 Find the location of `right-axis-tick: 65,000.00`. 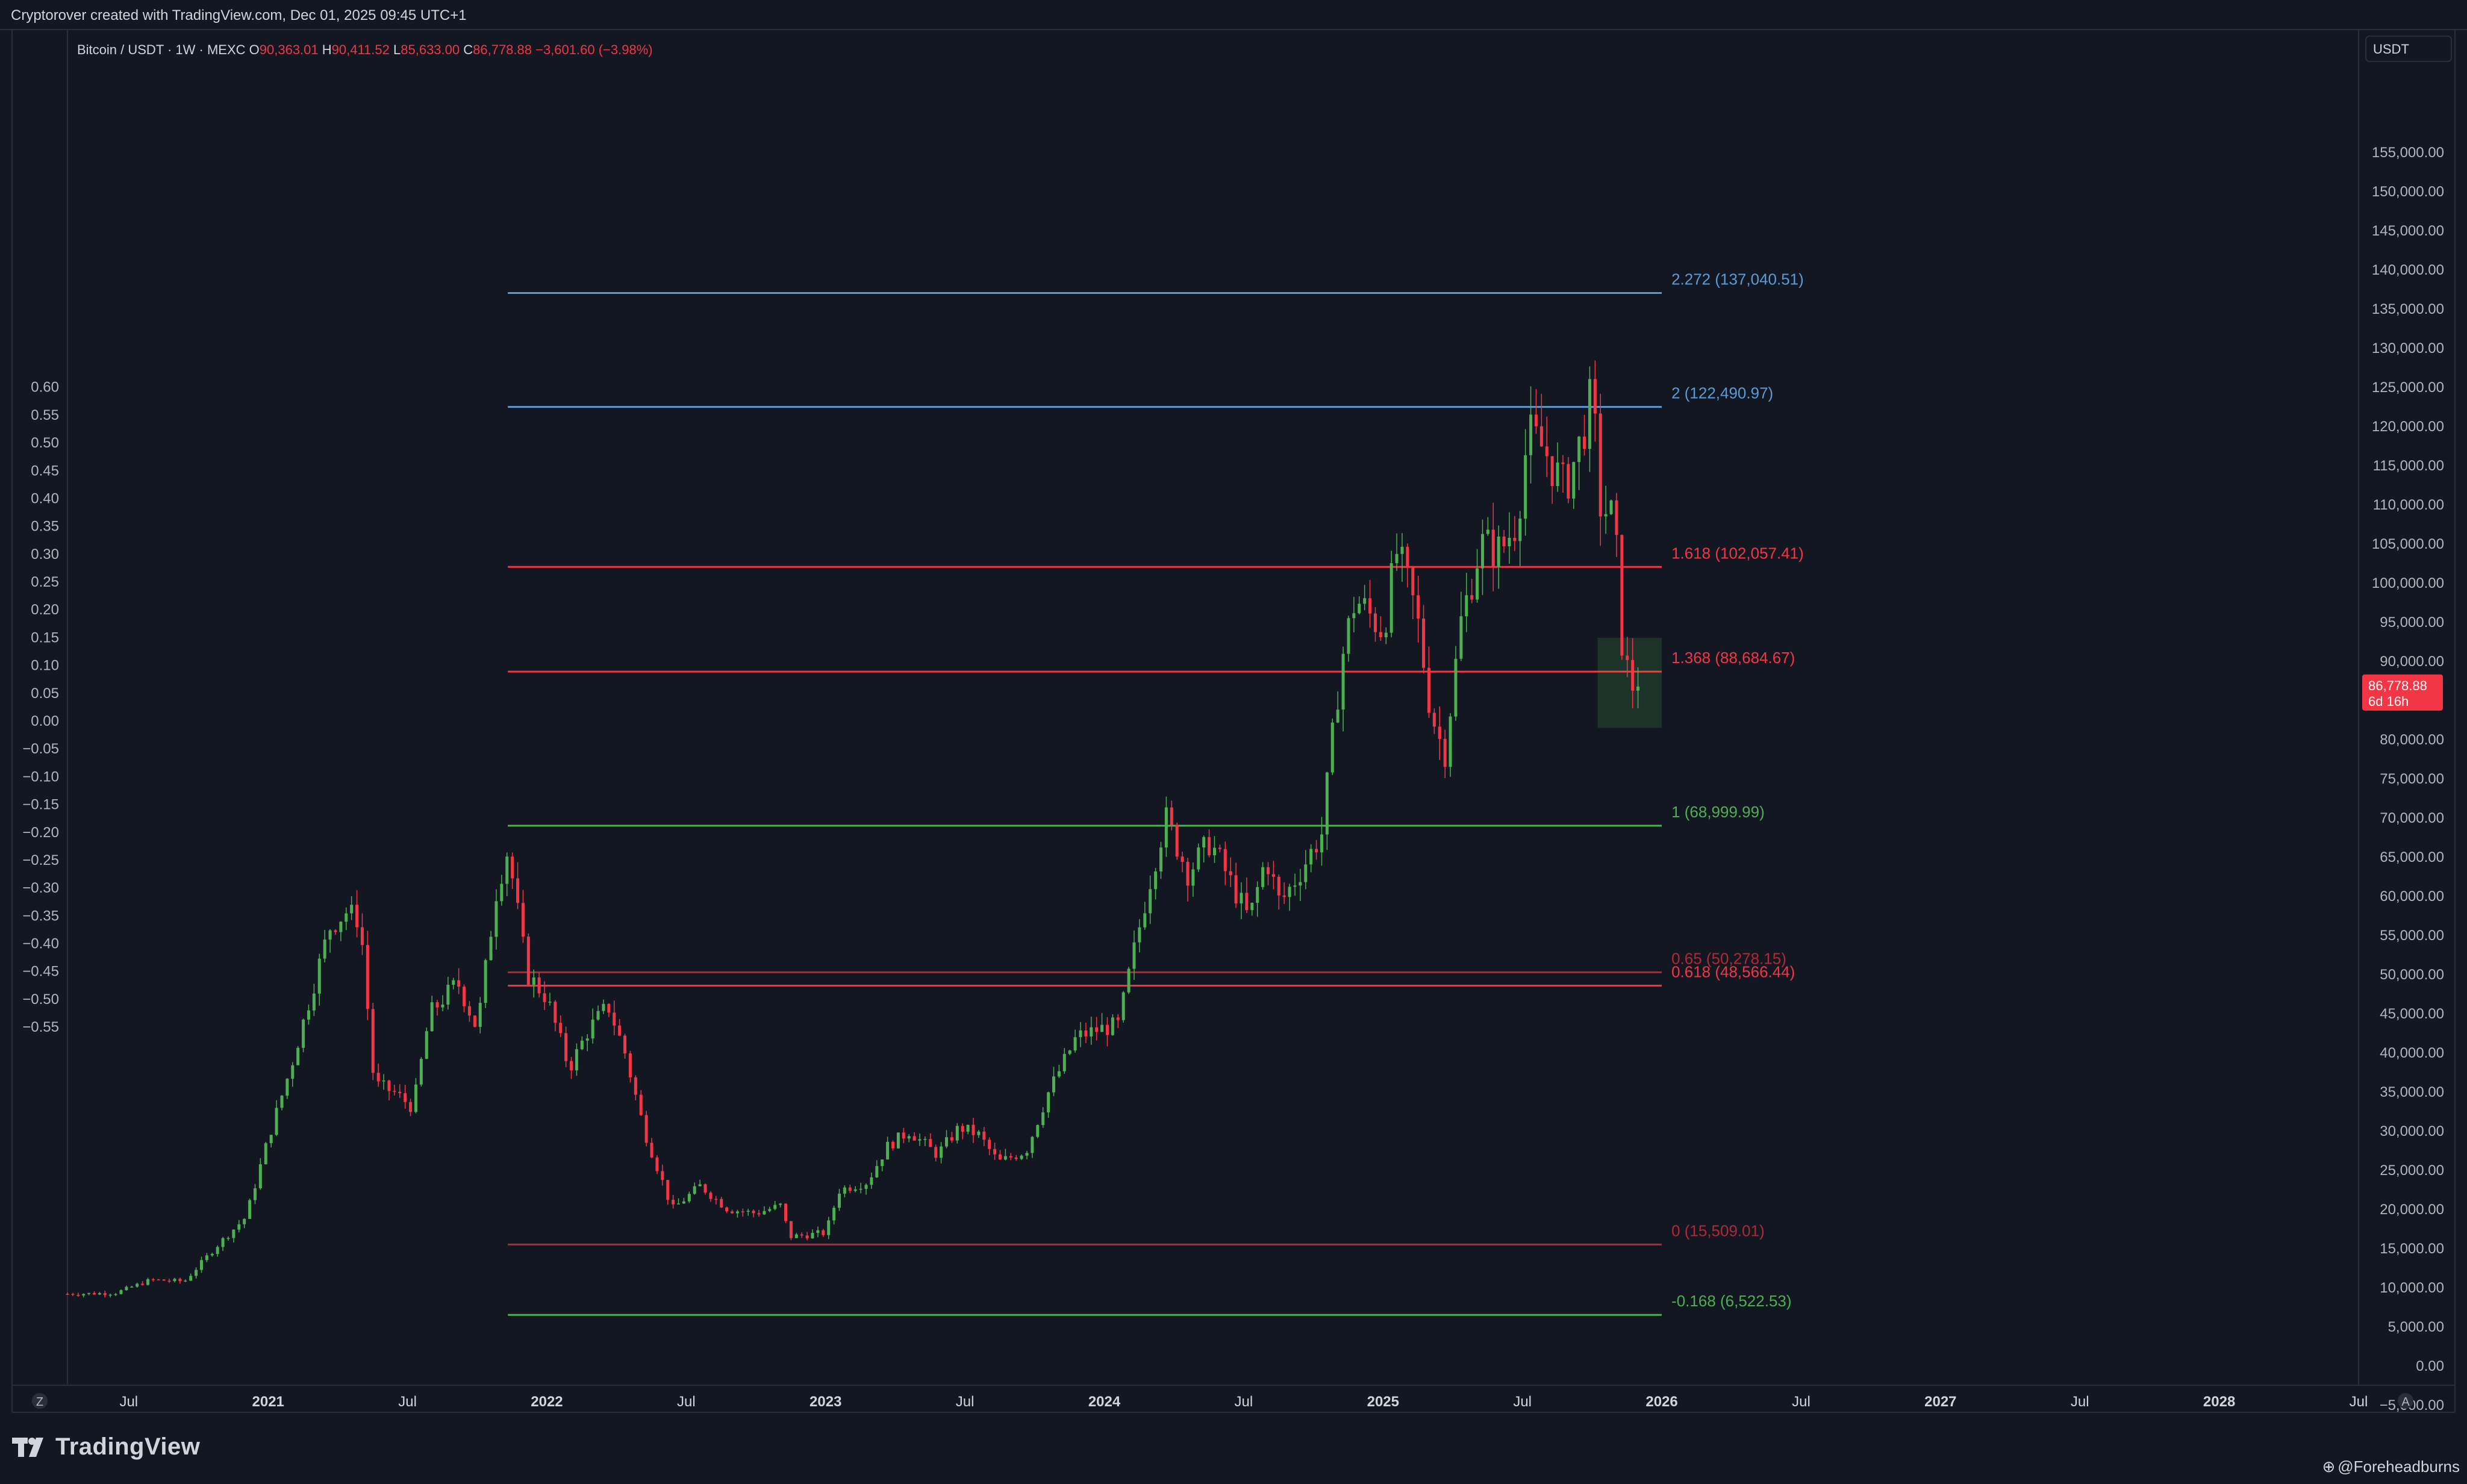

right-axis-tick: 65,000.00 is located at coordinates (2412, 857).